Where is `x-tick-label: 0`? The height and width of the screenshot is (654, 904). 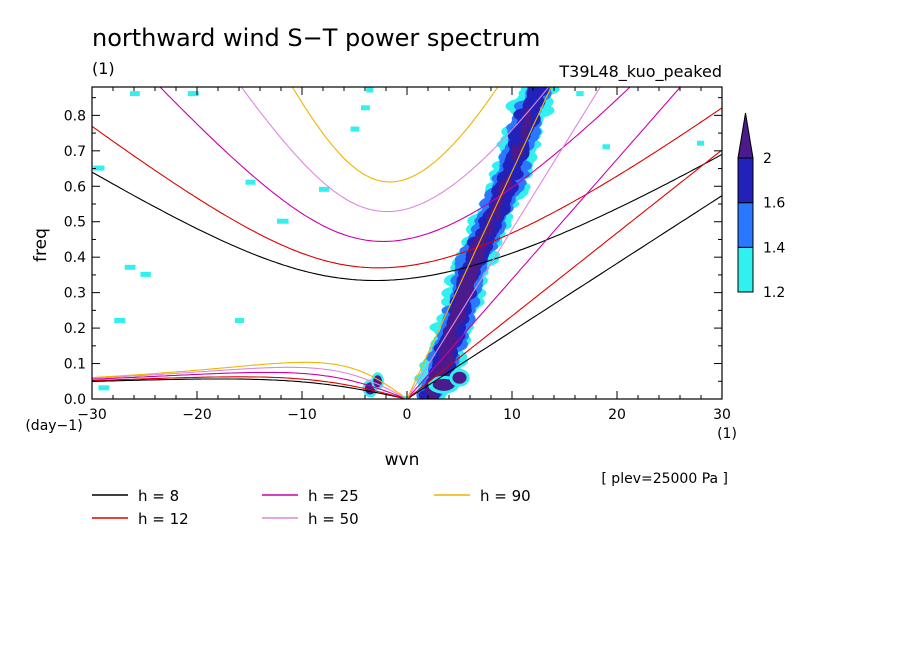
x-tick-label: 0 is located at coordinates (407, 415).